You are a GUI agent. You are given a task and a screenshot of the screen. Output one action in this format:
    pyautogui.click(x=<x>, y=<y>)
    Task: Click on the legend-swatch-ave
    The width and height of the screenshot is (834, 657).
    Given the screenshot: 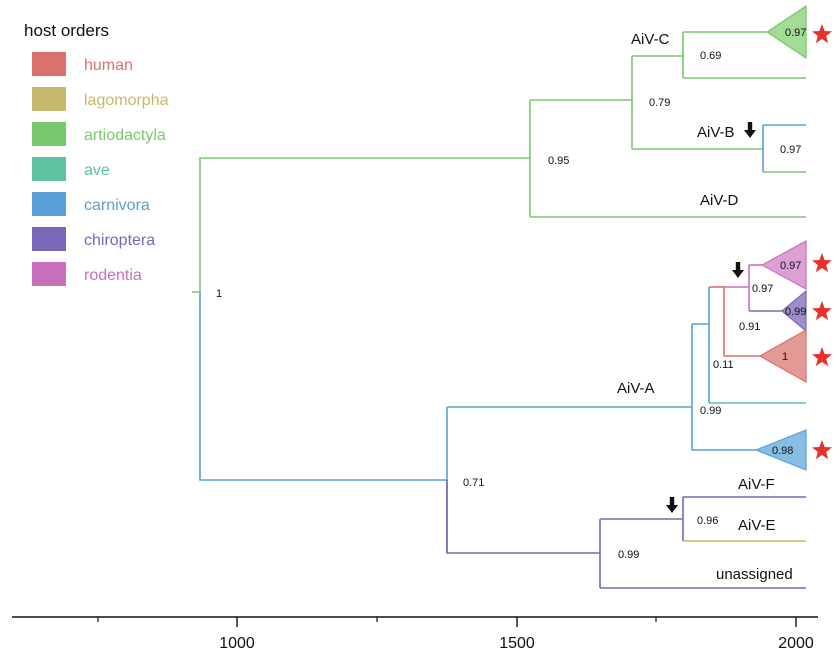 What is the action you would take?
    pyautogui.click(x=49, y=169)
    